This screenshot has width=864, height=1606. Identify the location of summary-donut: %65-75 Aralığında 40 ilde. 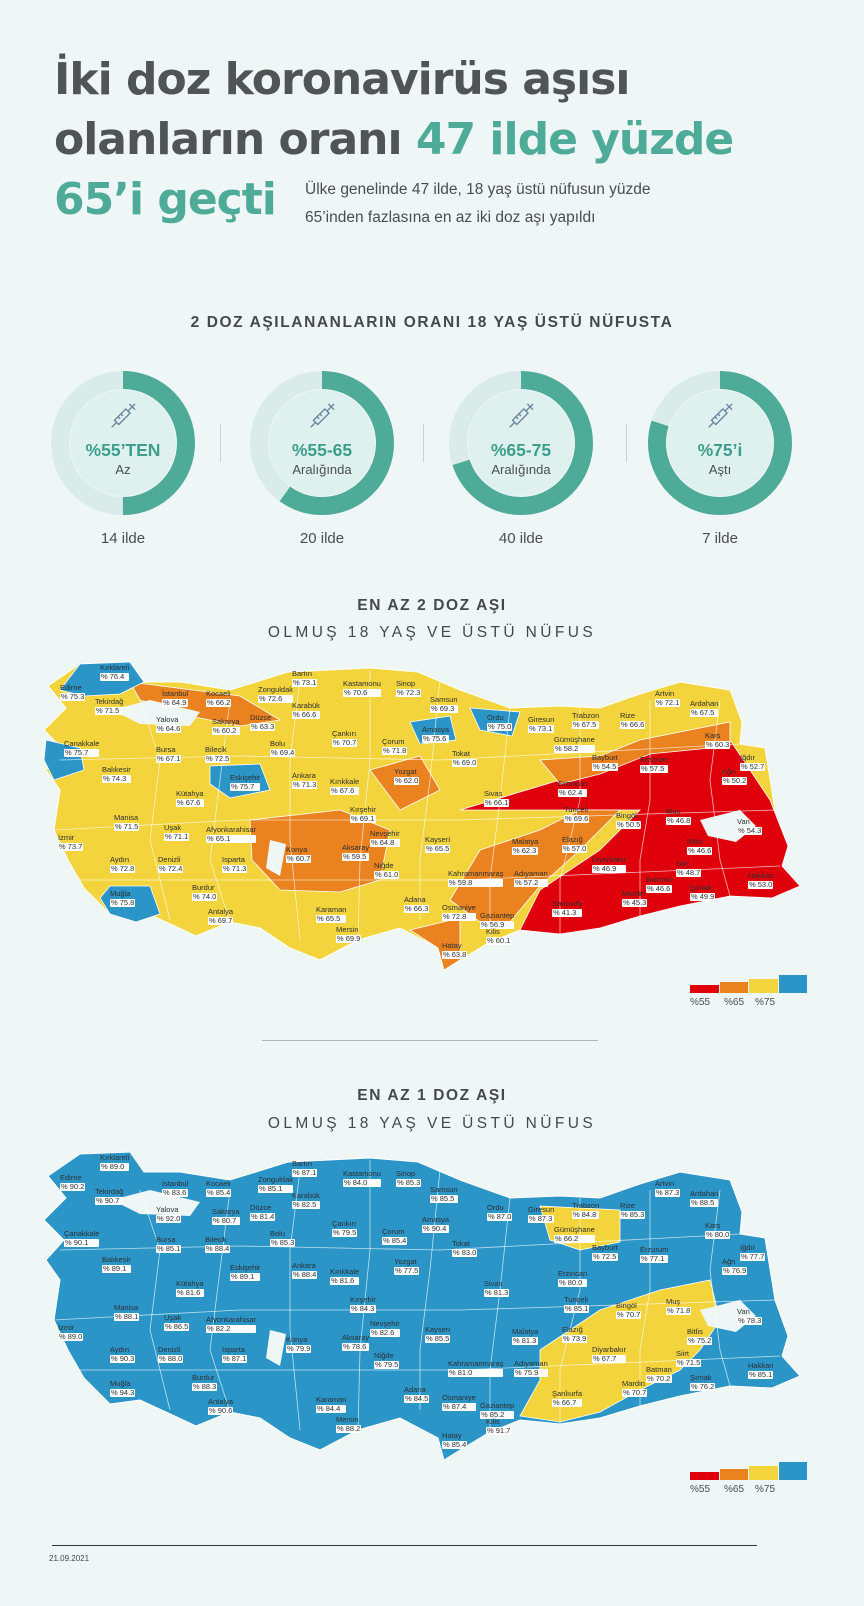
(521, 458).